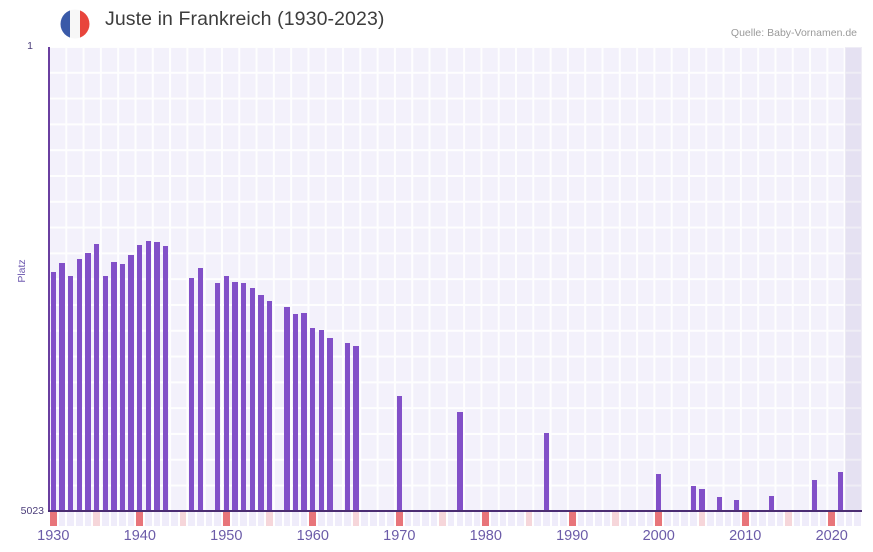 The height and width of the screenshot is (552, 873). What do you see at coordinates (546, 472) in the screenshot?
I see `bar-1987` at bounding box center [546, 472].